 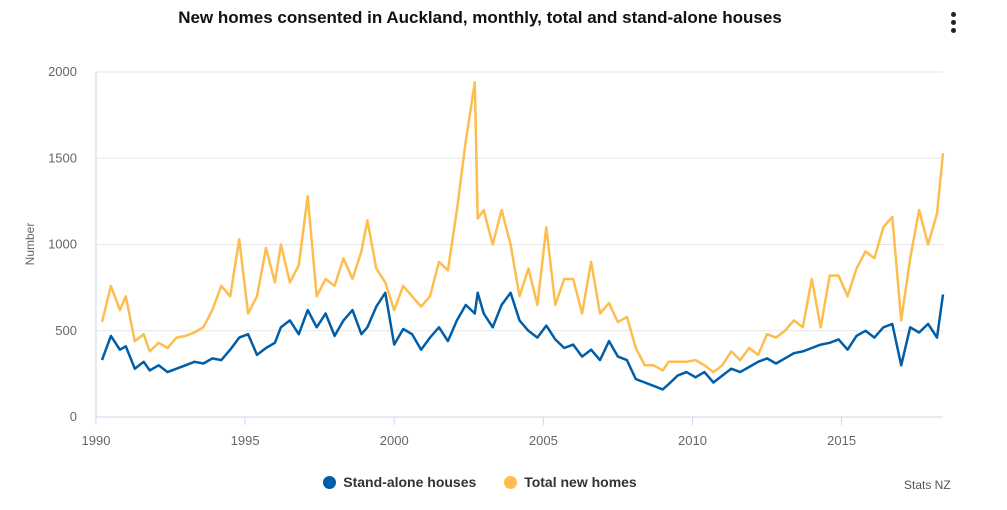 I want to click on legend-dot-total-new-homes, so click(x=511, y=482).